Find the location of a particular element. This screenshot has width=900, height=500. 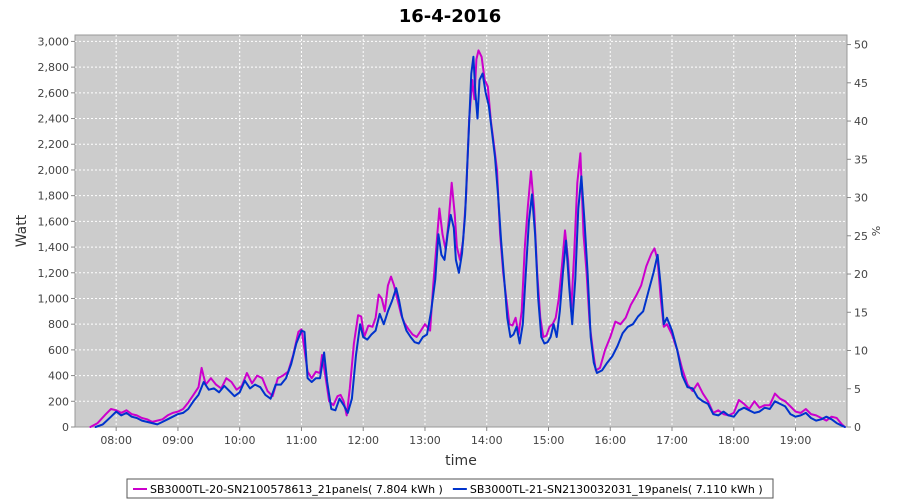

x-tick-label: 12:00 is located at coordinates (363, 440).